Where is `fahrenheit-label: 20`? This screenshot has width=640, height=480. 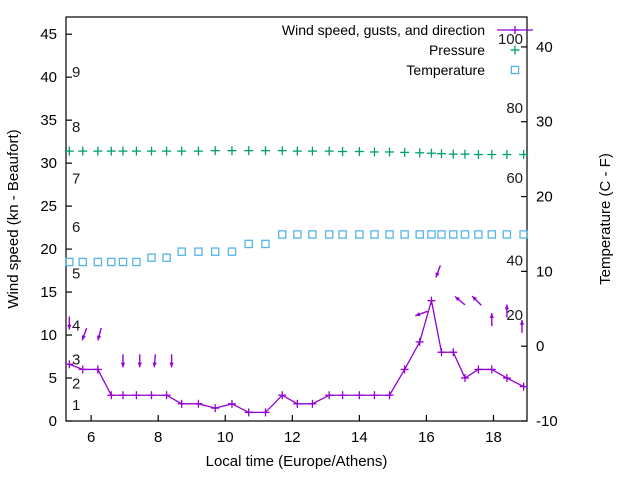 fahrenheit-label: 20 is located at coordinates (514, 315).